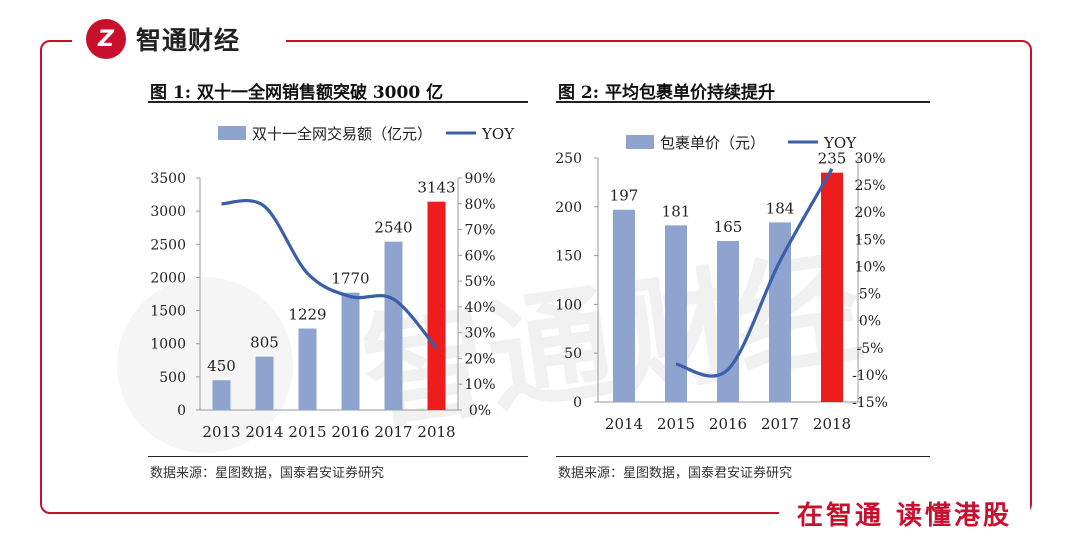  Describe the element at coordinates (205, 365) in the screenshot. I see `watermark-logo` at that location.